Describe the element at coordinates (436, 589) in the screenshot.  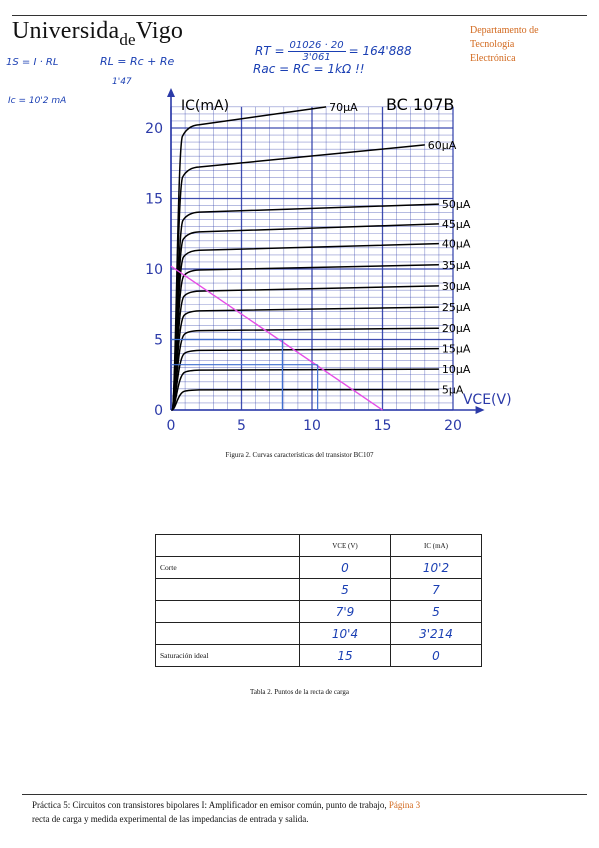
I see `ic-value: 7` at that location.